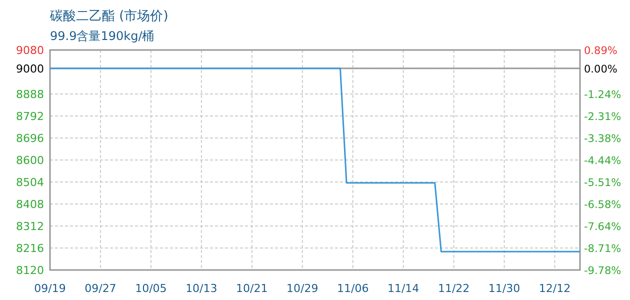 The height and width of the screenshot is (300, 630). What do you see at coordinates (30, 248) in the screenshot?
I see `y-tick-label: 8216` at bounding box center [30, 248].